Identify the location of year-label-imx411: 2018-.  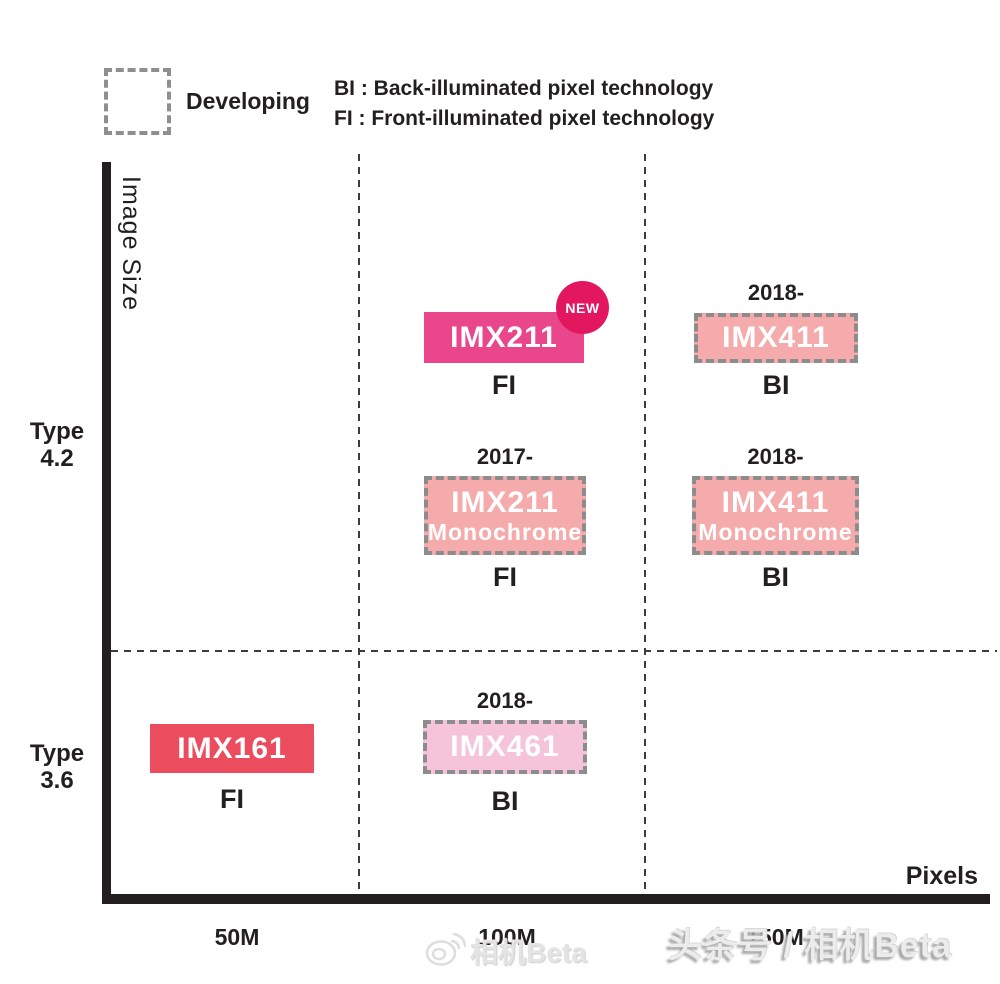
(776, 292).